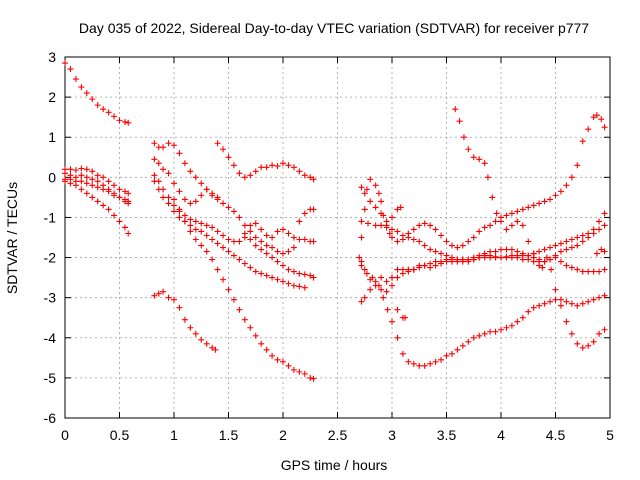 The width and height of the screenshot is (640, 480). What do you see at coordinates (600, 251) in the screenshot?
I see `series-s22` at bounding box center [600, 251].